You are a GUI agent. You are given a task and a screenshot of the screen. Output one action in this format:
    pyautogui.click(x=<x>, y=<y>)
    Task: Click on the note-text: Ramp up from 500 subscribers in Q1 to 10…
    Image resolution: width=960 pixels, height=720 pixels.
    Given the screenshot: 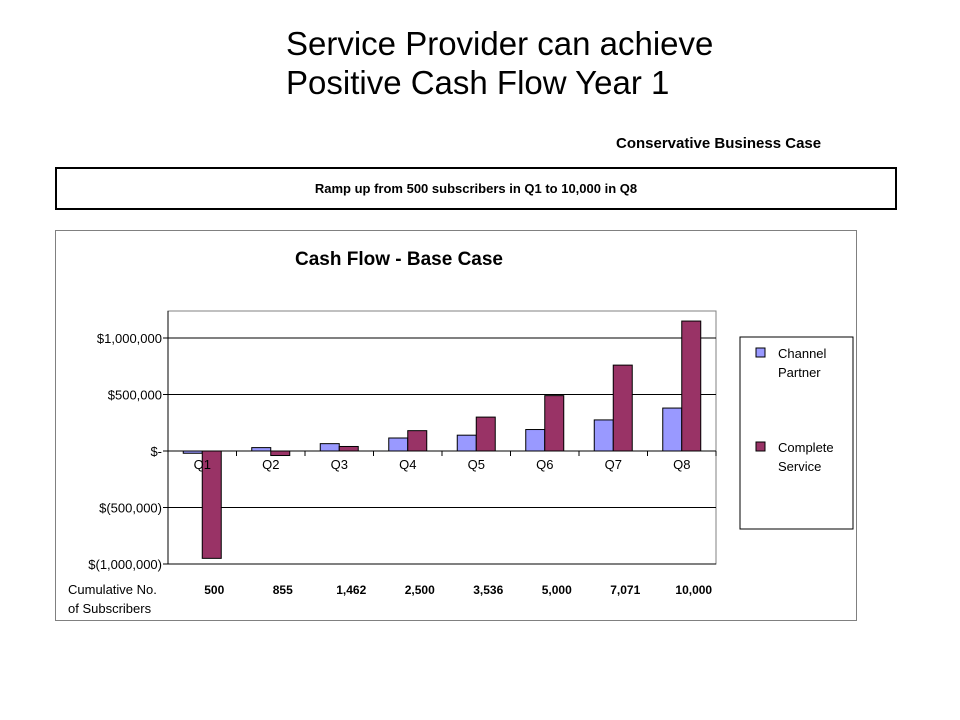 What is the action you would take?
    pyautogui.click(x=476, y=188)
    